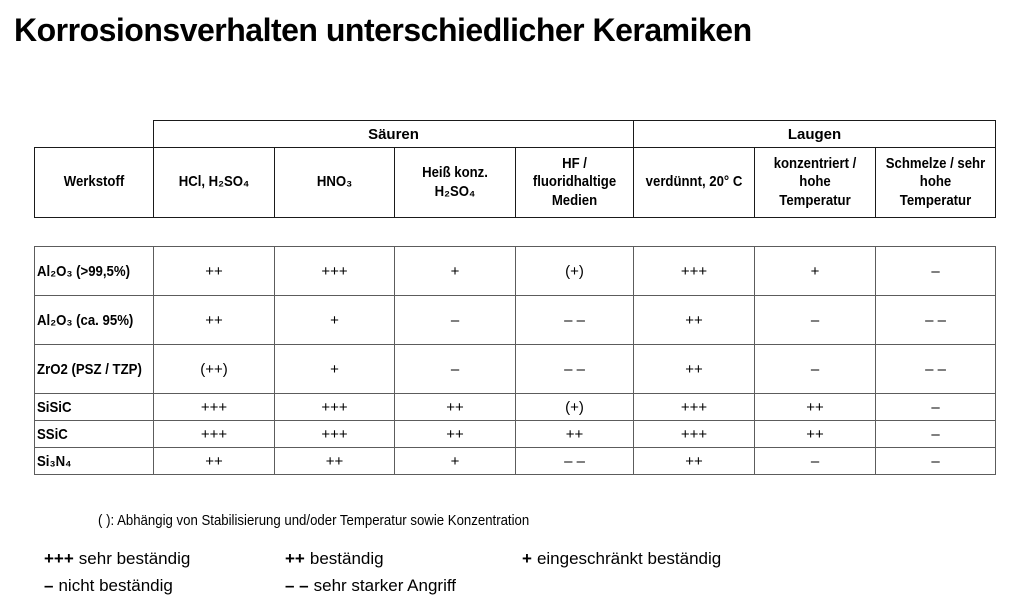 The height and width of the screenshot is (612, 1015). What do you see at coordinates (89, 369) in the screenshot?
I see `material-name: ZrO2 (PSZ / TZP)` at bounding box center [89, 369].